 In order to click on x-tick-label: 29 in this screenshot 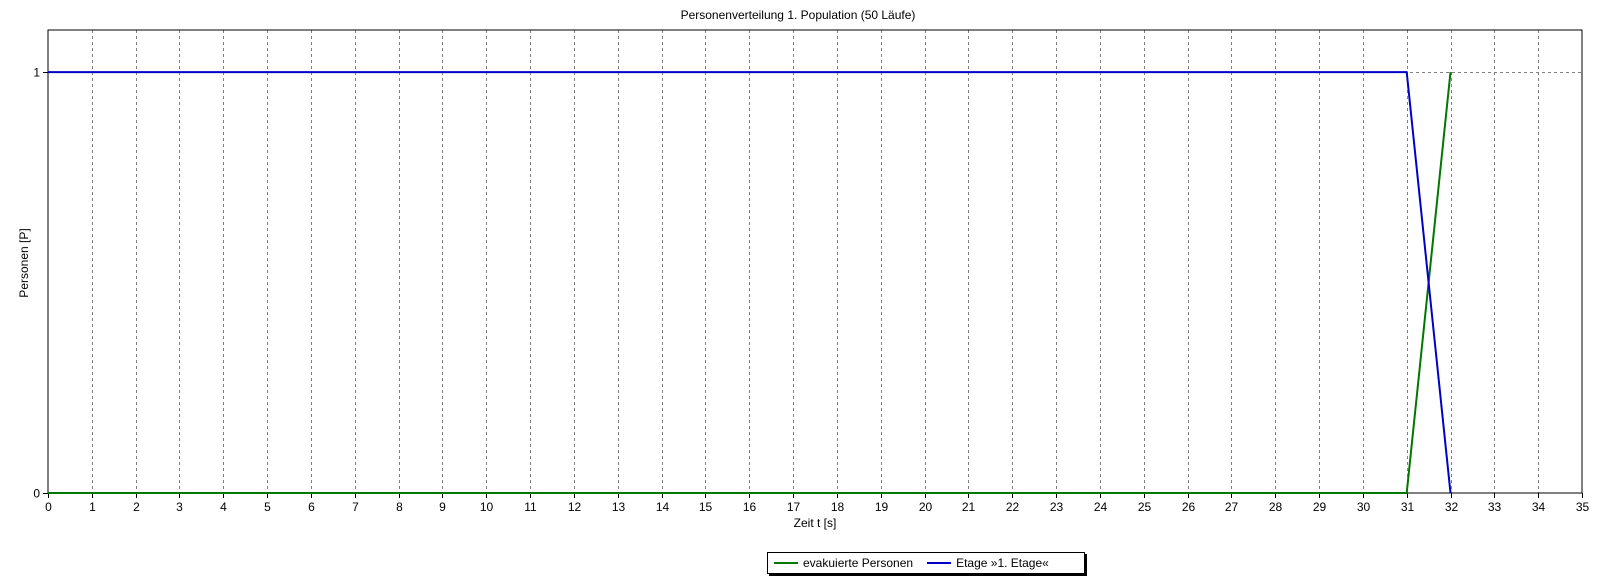, I will do `click(1320, 507)`.